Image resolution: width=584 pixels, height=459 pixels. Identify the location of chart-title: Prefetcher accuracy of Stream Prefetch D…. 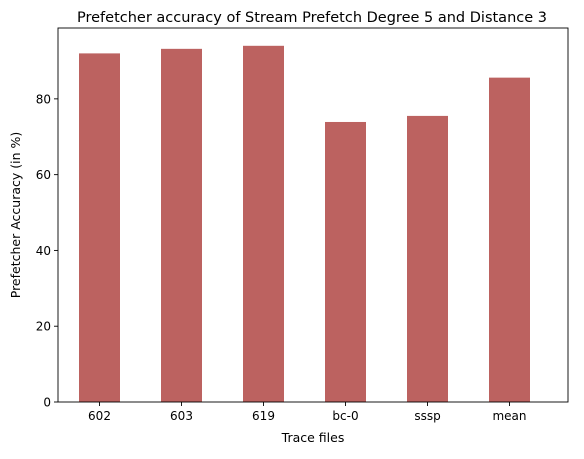
(312, 18).